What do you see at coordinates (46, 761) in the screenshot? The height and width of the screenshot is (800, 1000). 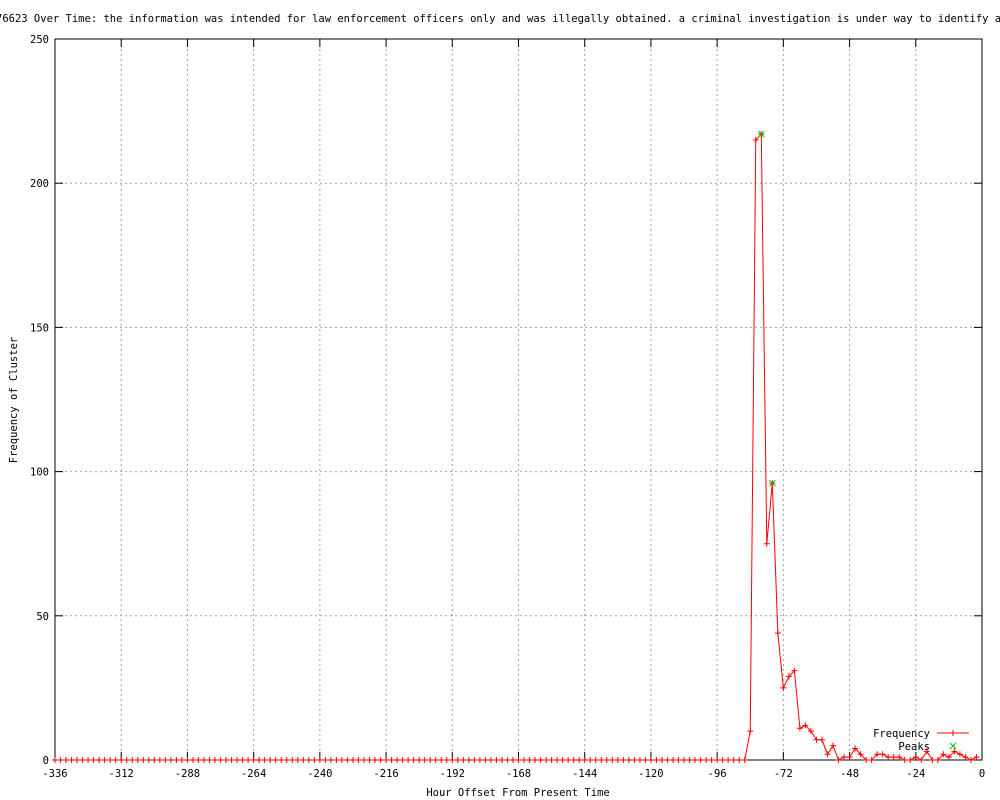 I see `y-tick-label: 0` at bounding box center [46, 761].